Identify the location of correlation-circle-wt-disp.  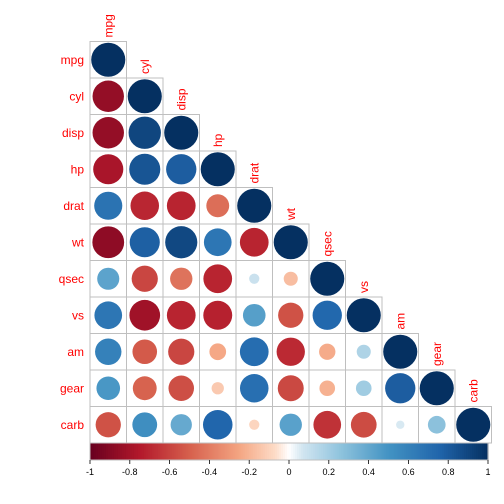
(181, 242).